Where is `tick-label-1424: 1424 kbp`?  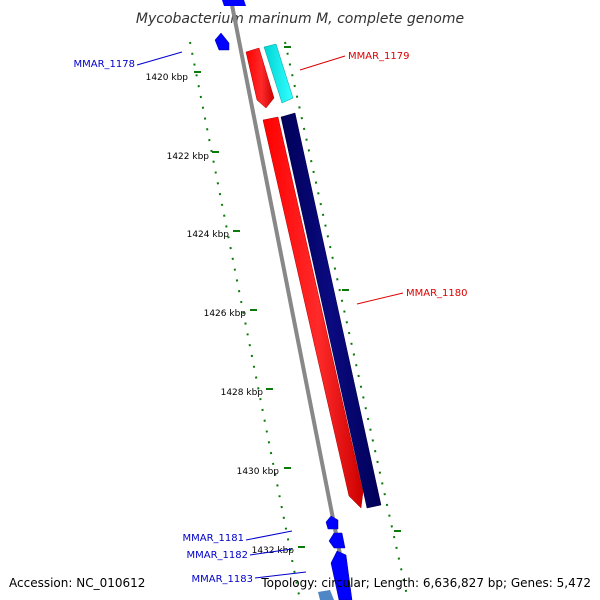 tick-label-1424: 1424 kbp is located at coordinates (208, 235).